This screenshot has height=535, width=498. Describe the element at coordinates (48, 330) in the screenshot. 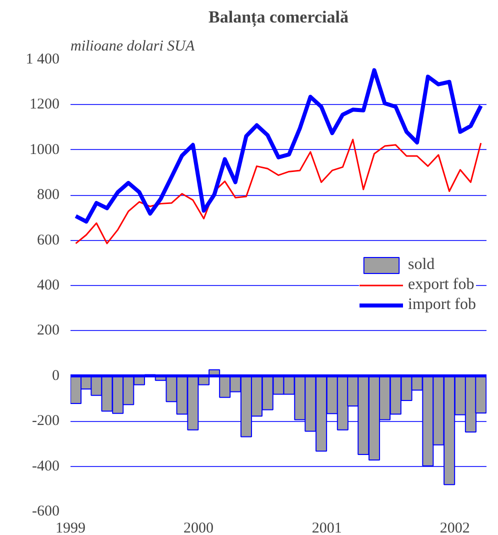

I see `y-tick-label: 200` at that location.